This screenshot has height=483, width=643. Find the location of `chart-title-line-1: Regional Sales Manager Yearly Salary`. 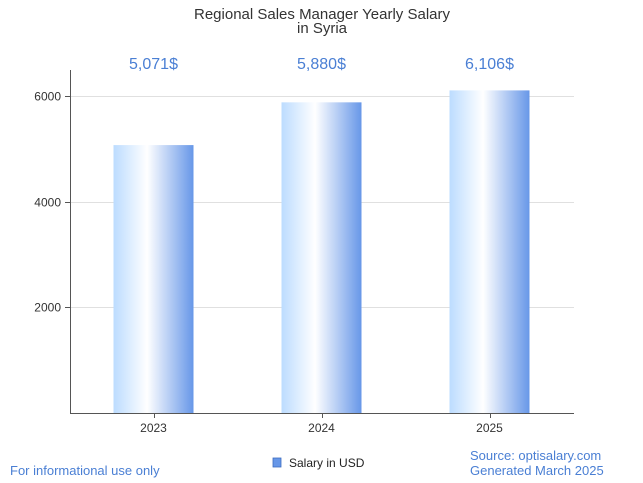

chart-title-line-1: Regional Sales Manager Yearly Salary is located at coordinates (322, 14).